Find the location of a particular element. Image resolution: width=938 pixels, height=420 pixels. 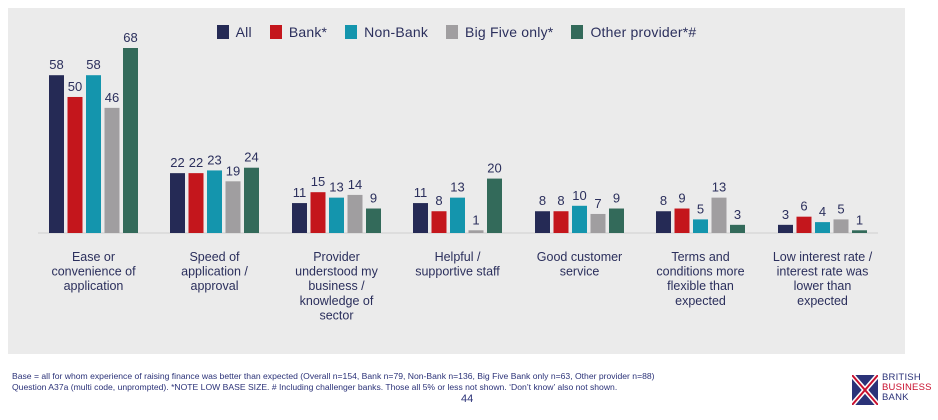

category-label: Helpful / supportive staff is located at coordinates (457, 264).